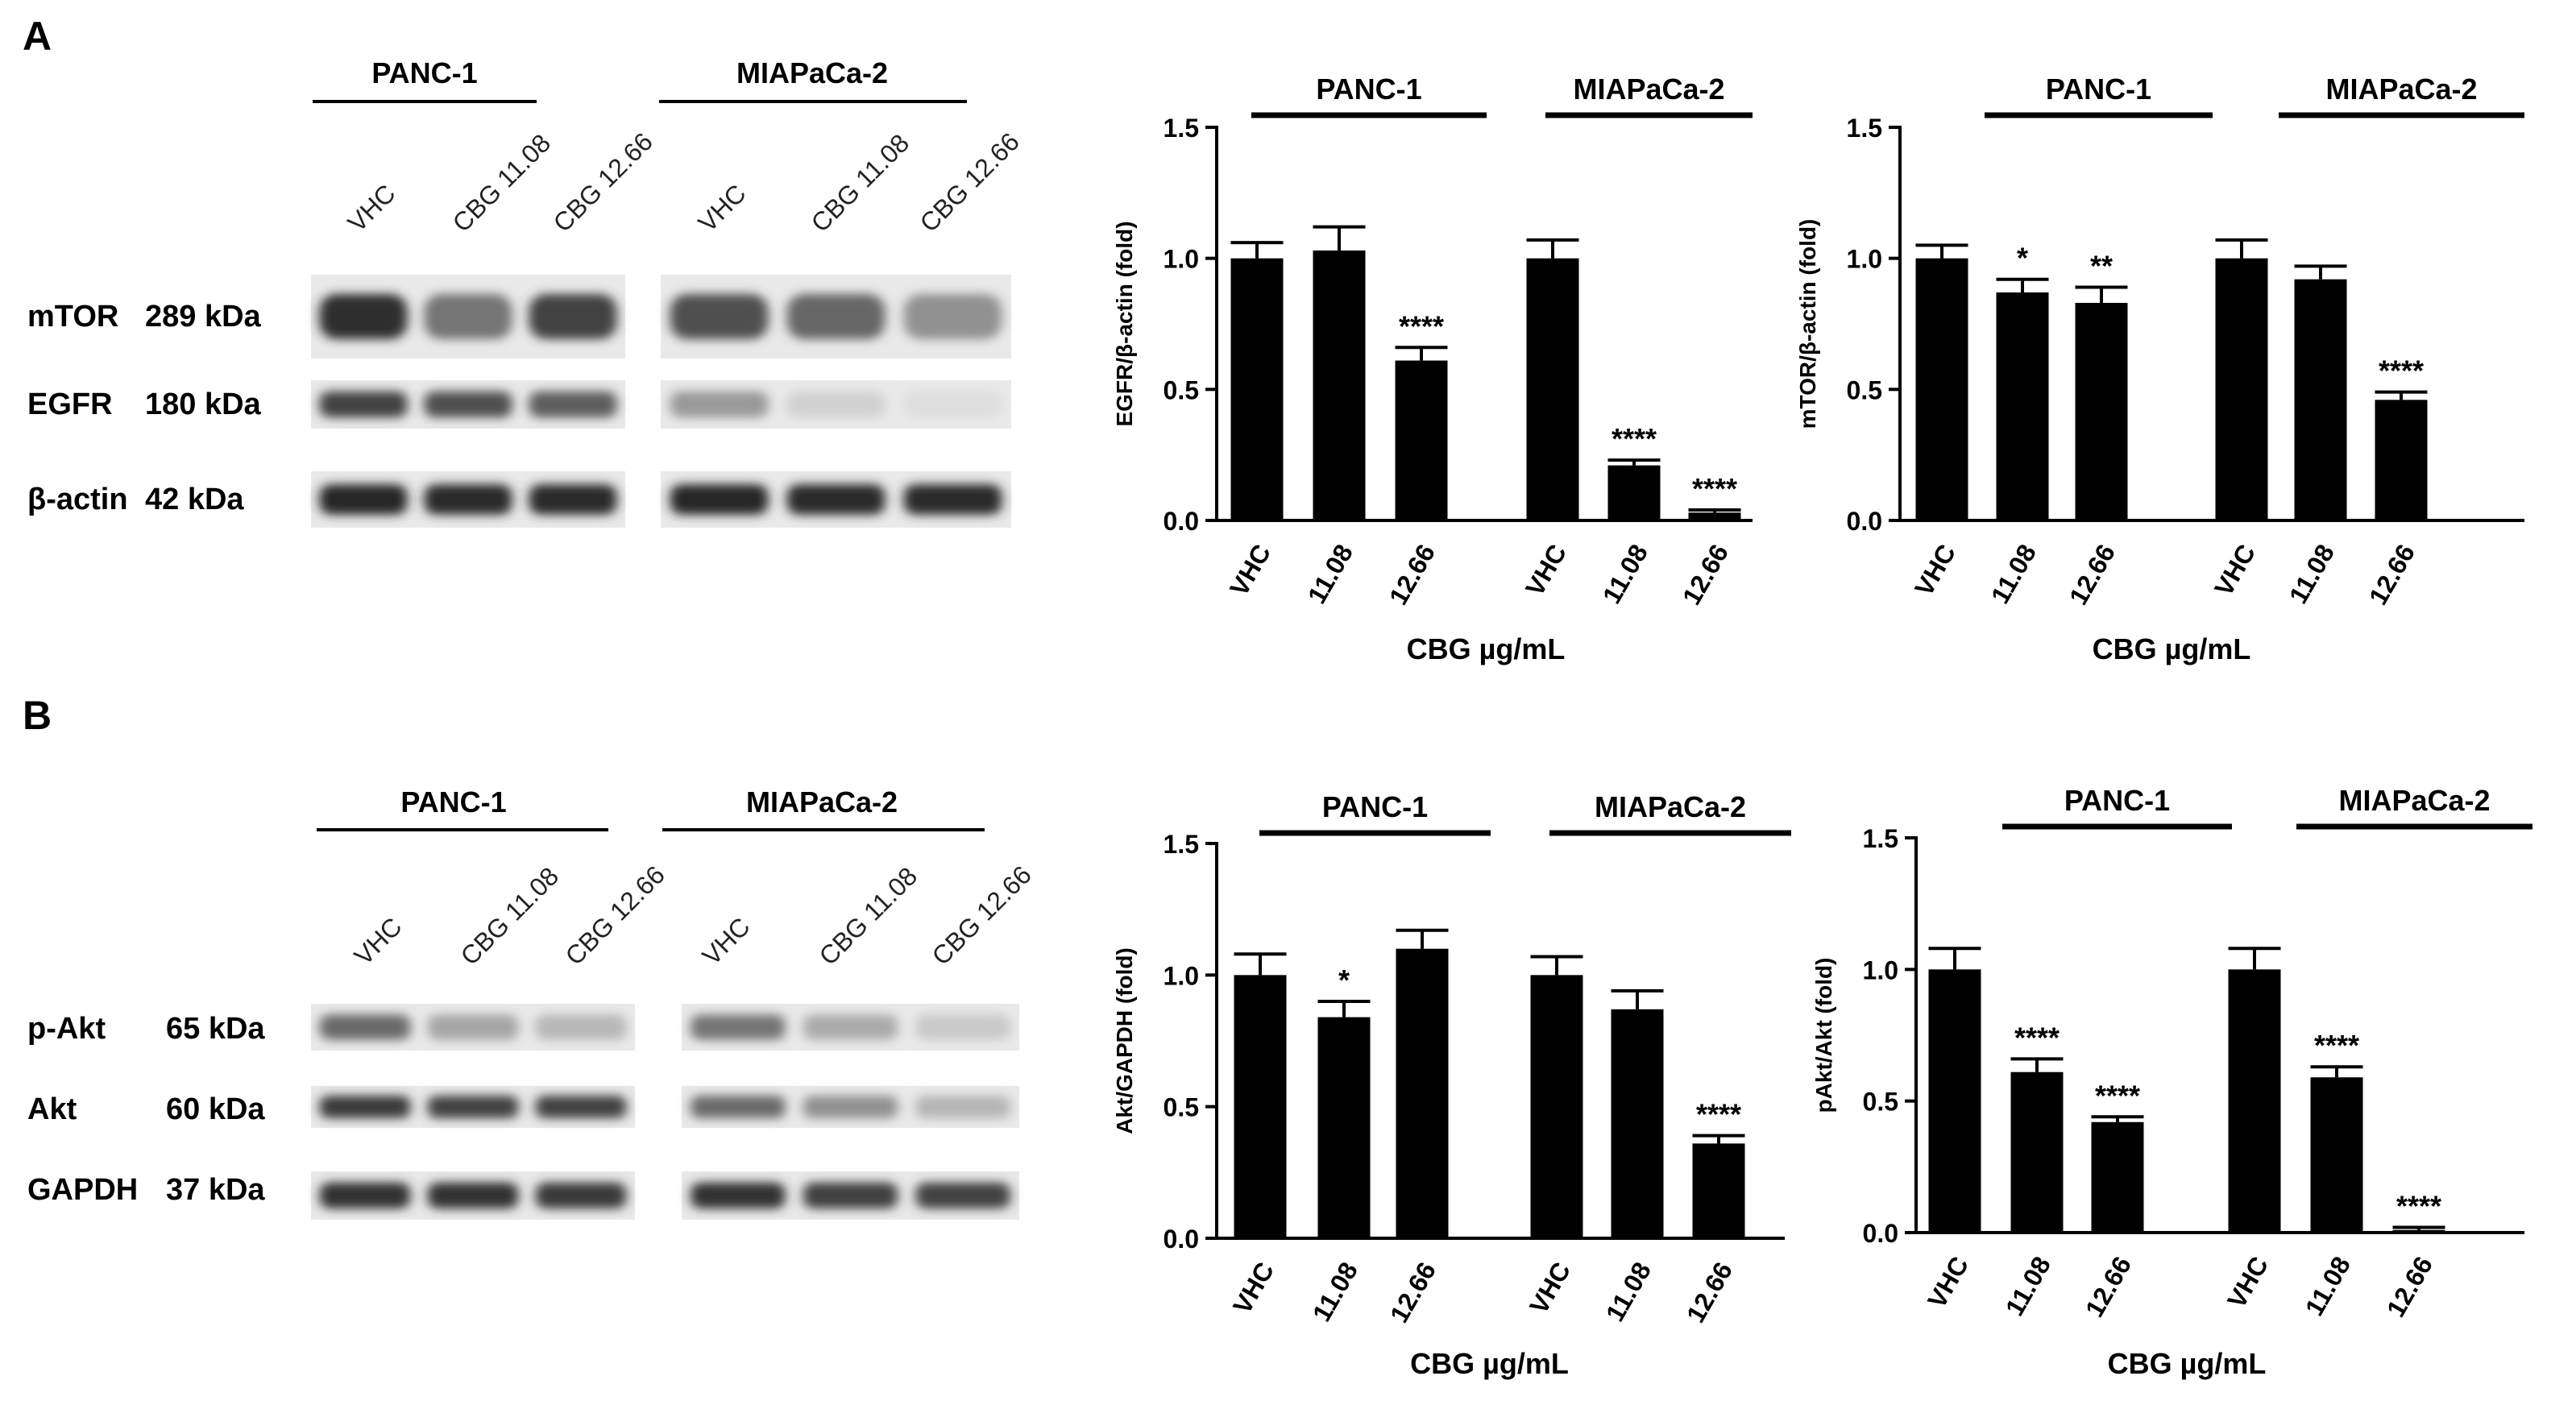 Image resolution: width=2576 pixels, height=1405 pixels. I want to click on protein-size-label: 180 kDa, so click(203, 404).